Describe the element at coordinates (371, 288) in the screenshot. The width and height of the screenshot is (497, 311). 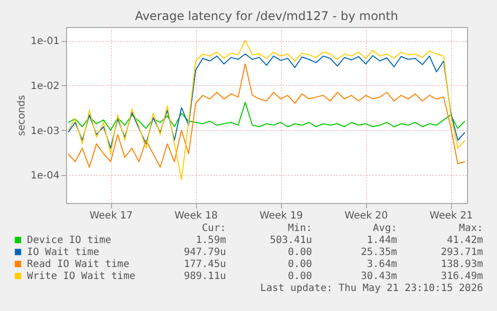
I see `text: Last update: Thu May 21 23:10:15 2026` at that location.